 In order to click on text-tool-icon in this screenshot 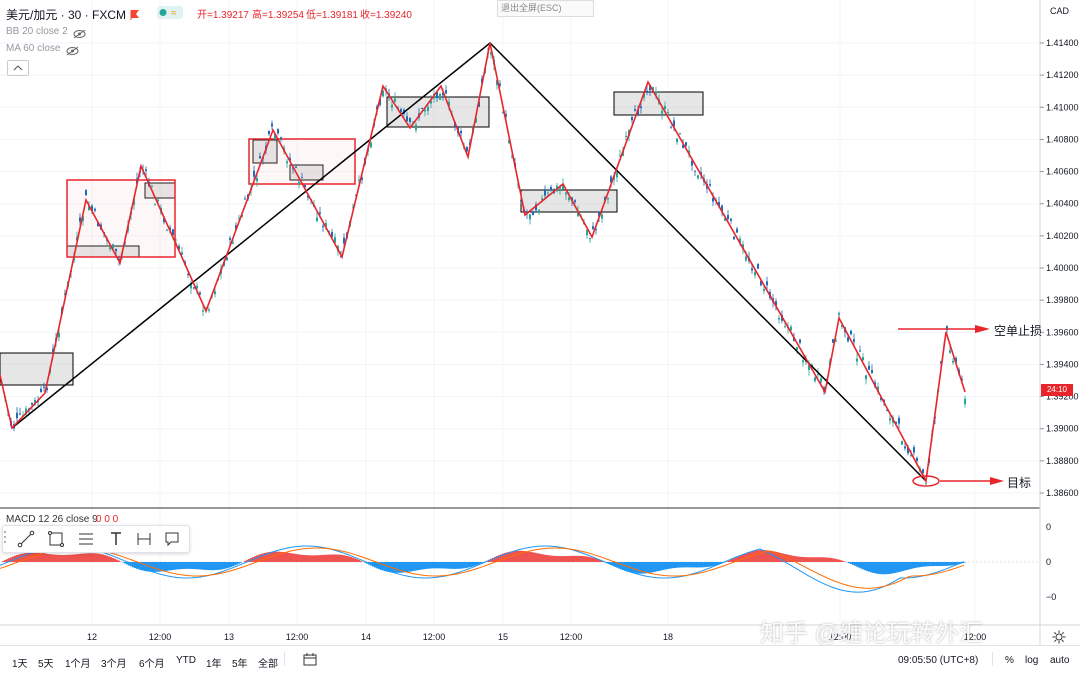, I will do `click(116, 539)`.